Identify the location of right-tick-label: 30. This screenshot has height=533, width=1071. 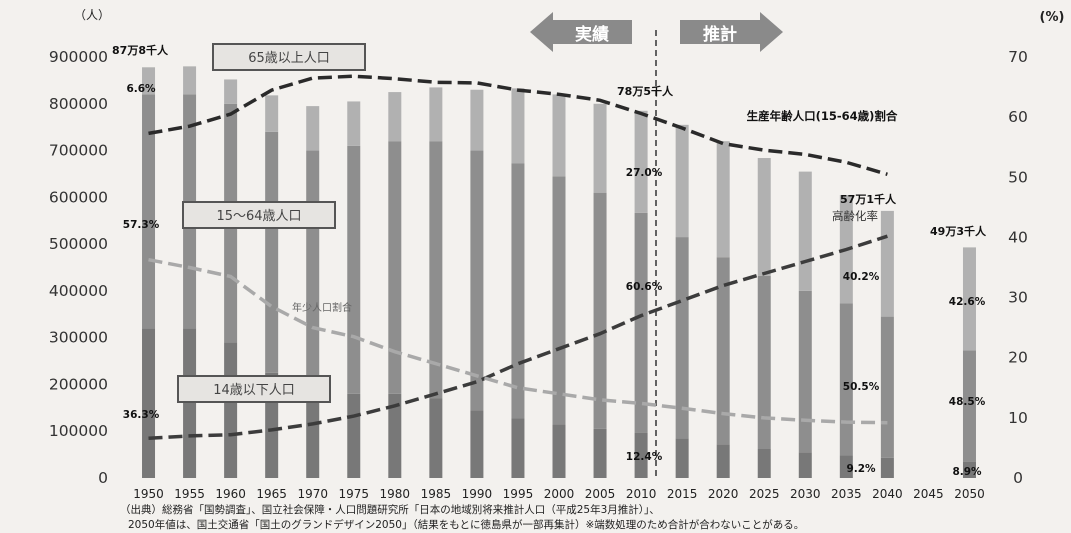
(1018, 298).